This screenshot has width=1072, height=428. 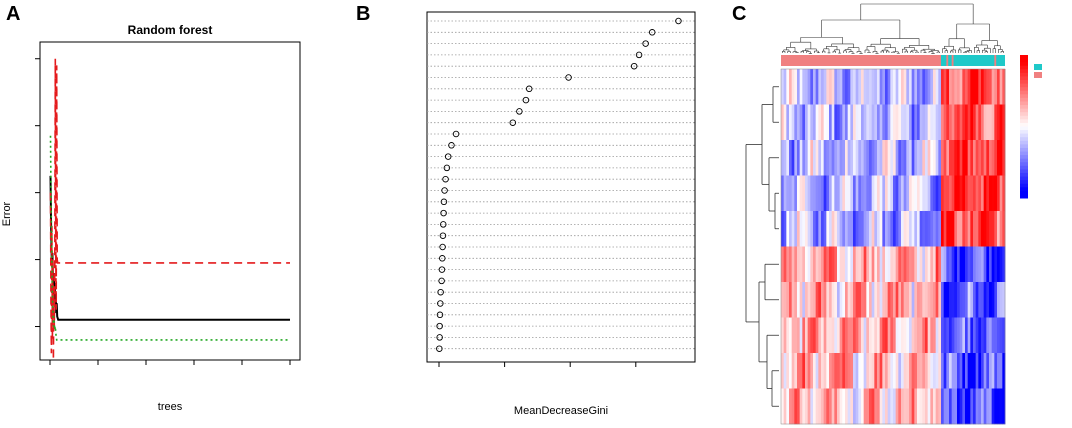 What do you see at coordinates (440, 303) in the screenshot?
I see `panel-b-point-ghr` at bounding box center [440, 303].